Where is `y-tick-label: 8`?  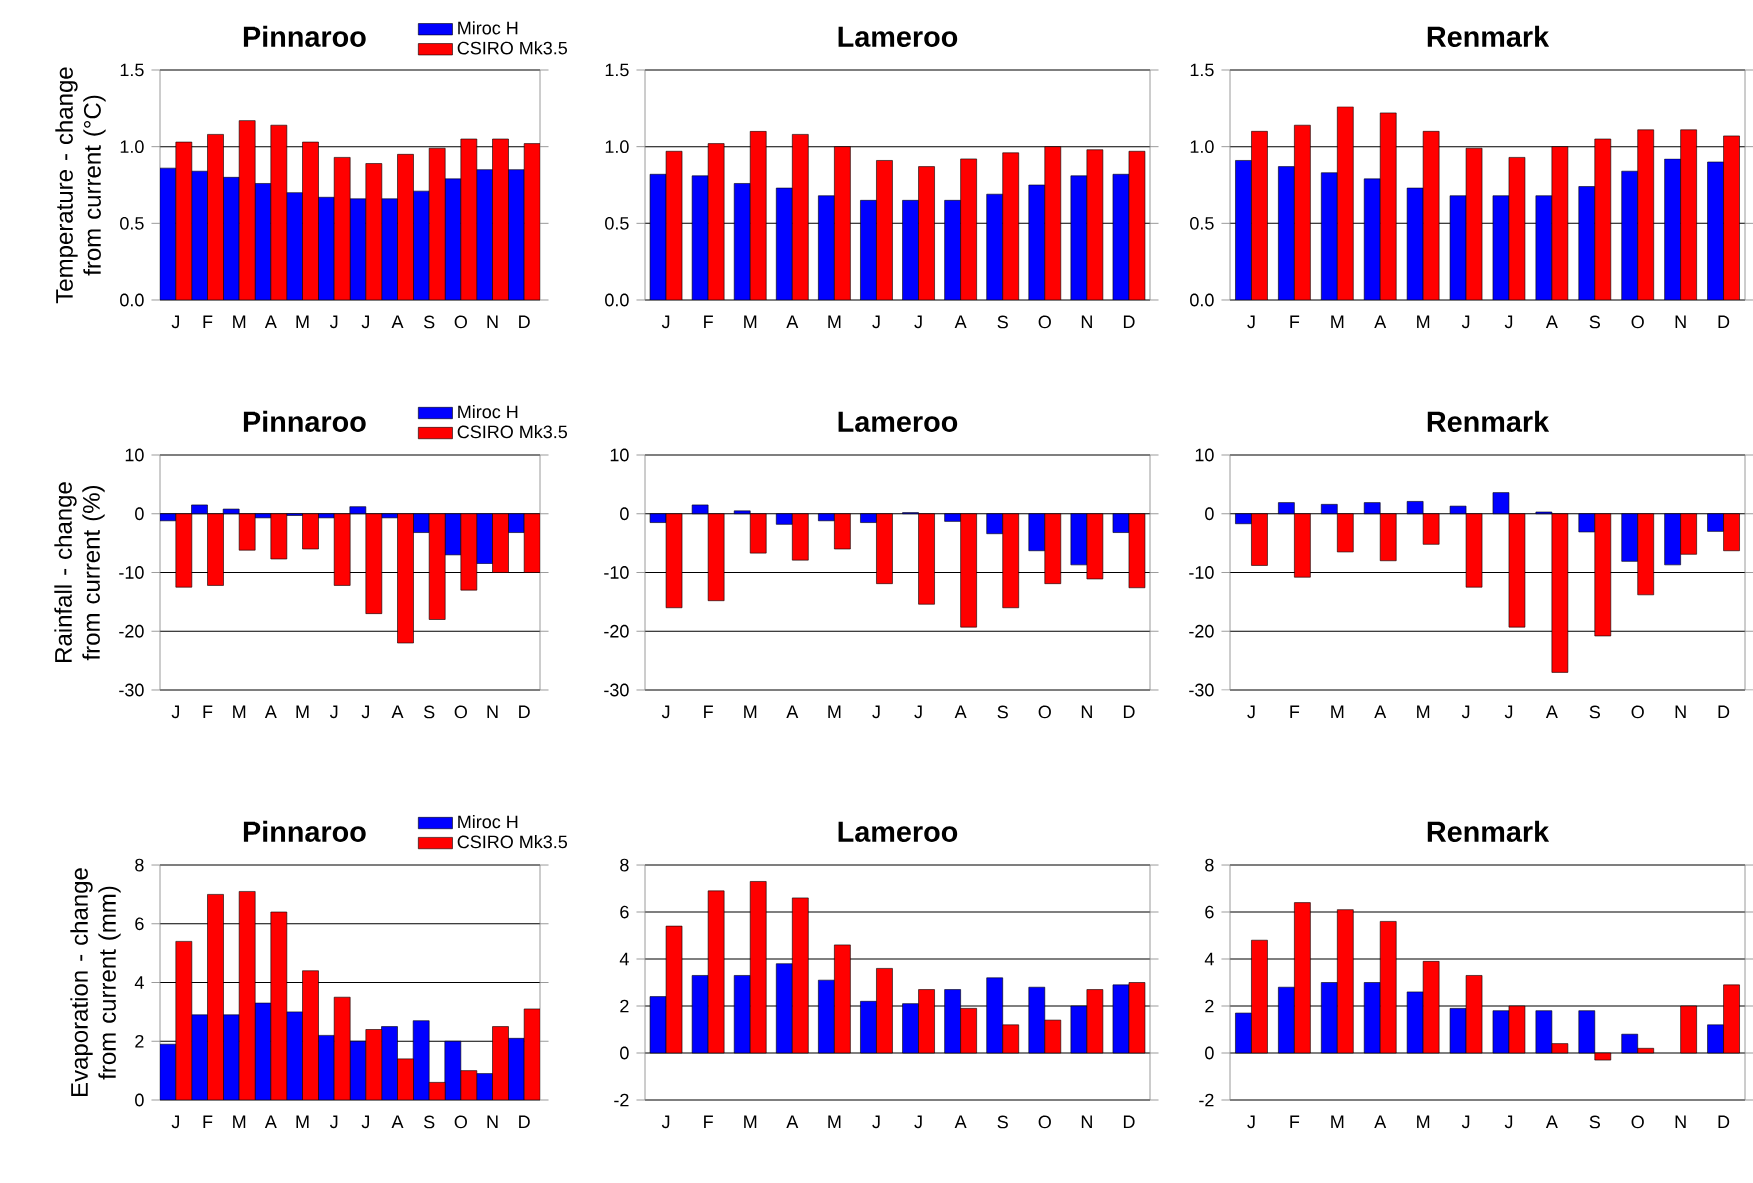
y-tick-label: 8 is located at coordinates (624, 865).